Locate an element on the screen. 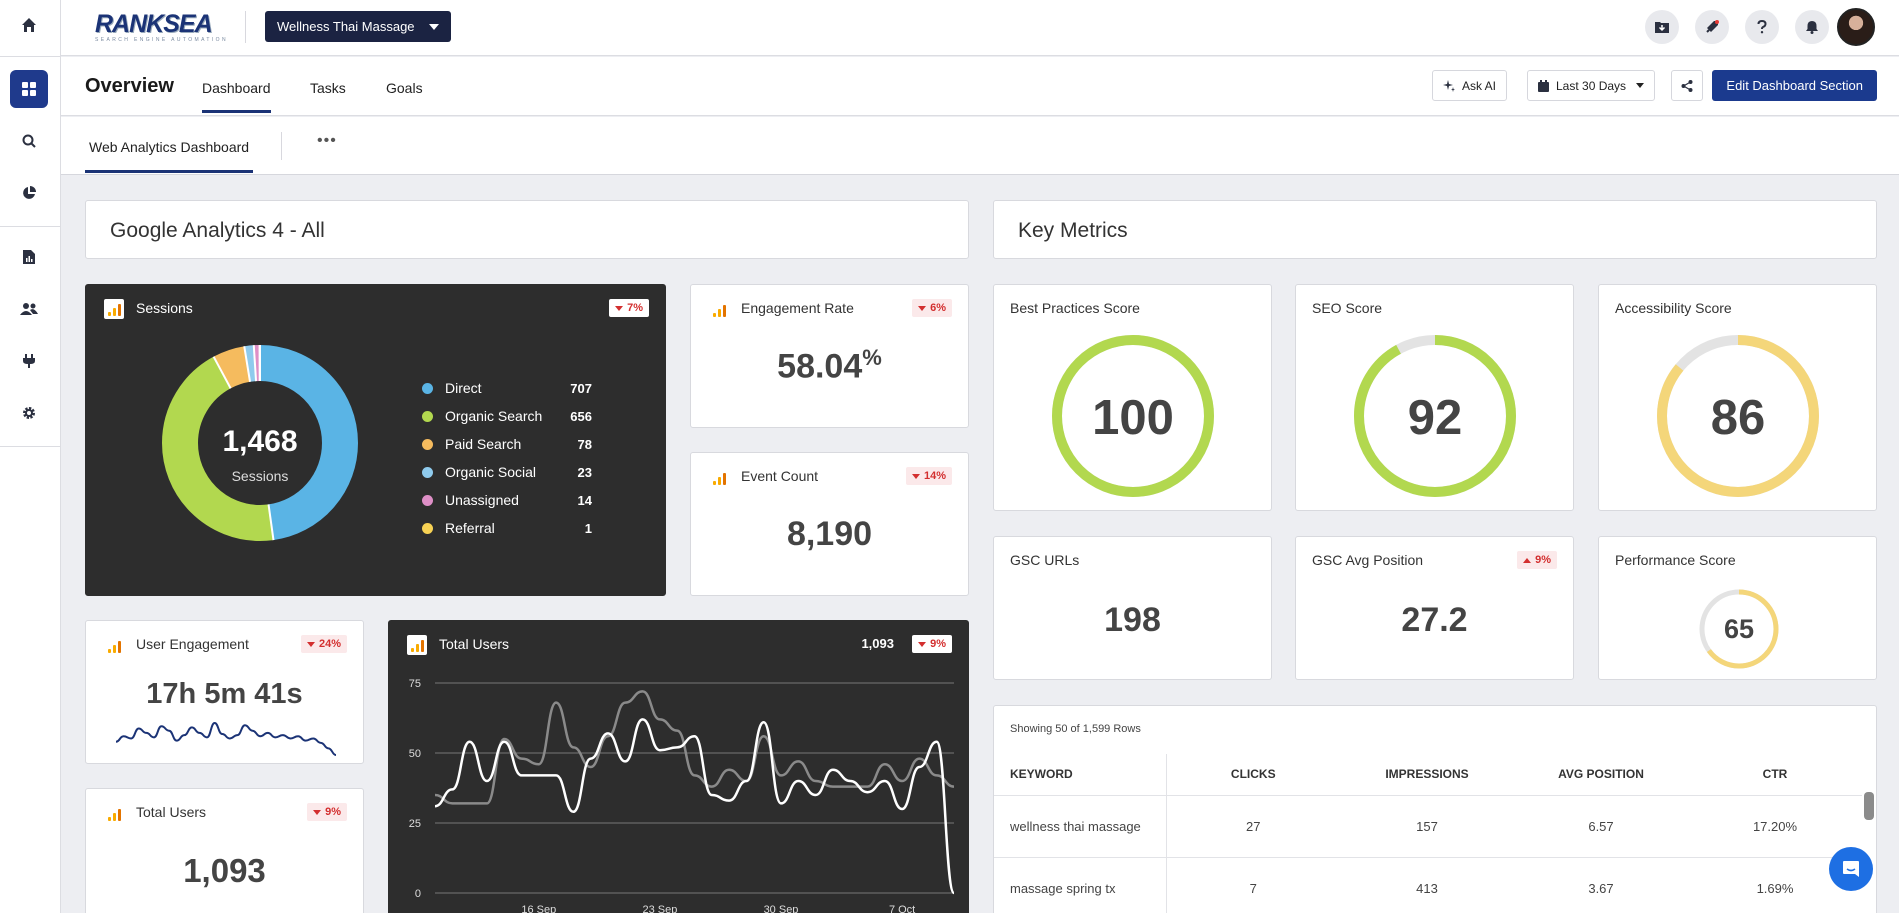 Image resolution: width=1899 pixels, height=913 pixels. grid-icon is located at coordinates (29, 89).